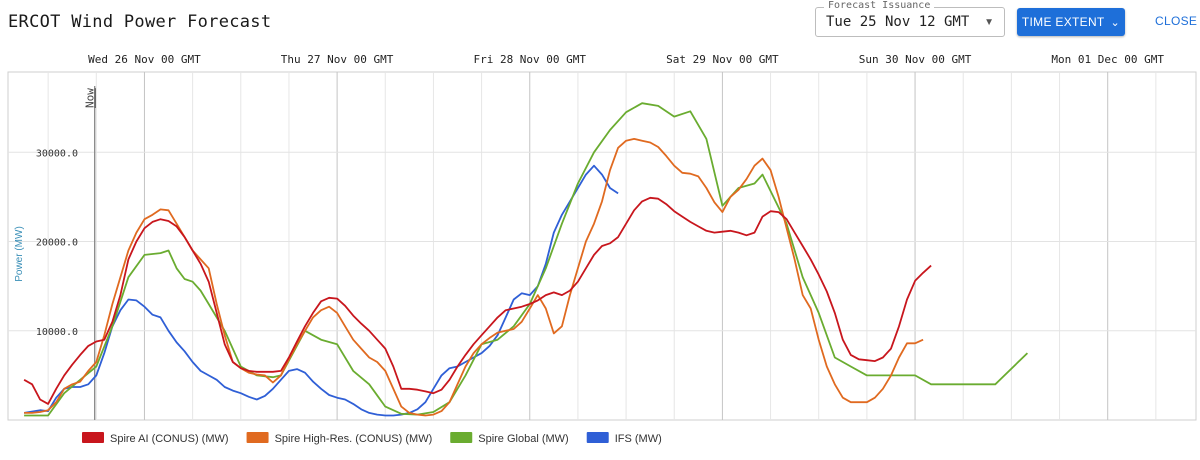  I want to click on legend-item: IFS (MW), so click(624, 438).